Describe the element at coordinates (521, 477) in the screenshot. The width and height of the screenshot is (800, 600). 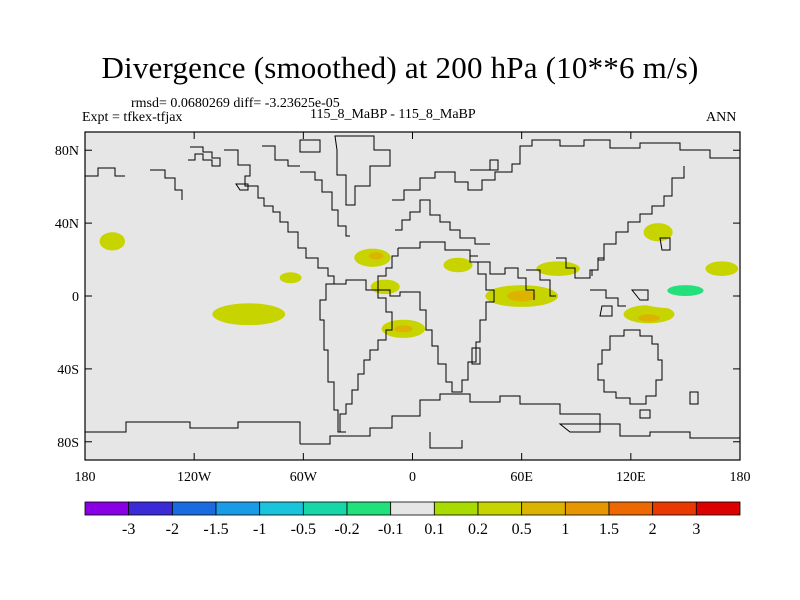
I see `x-tick-label: 60E` at that location.